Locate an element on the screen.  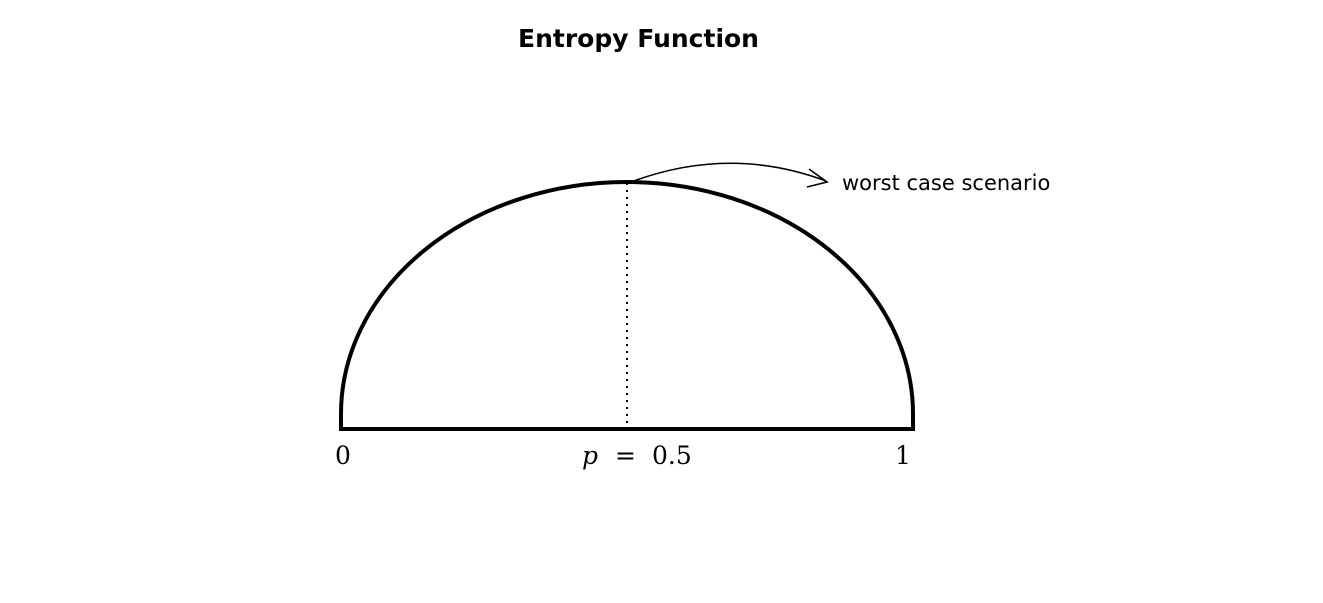
midpoint-value: 0.5 is located at coordinates (672, 455).